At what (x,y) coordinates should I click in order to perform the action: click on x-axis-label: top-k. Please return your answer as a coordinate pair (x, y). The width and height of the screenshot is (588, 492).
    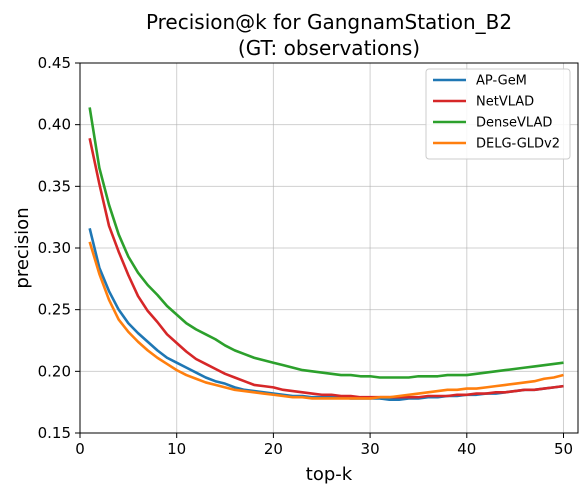
    Looking at the image, I should click on (329, 474).